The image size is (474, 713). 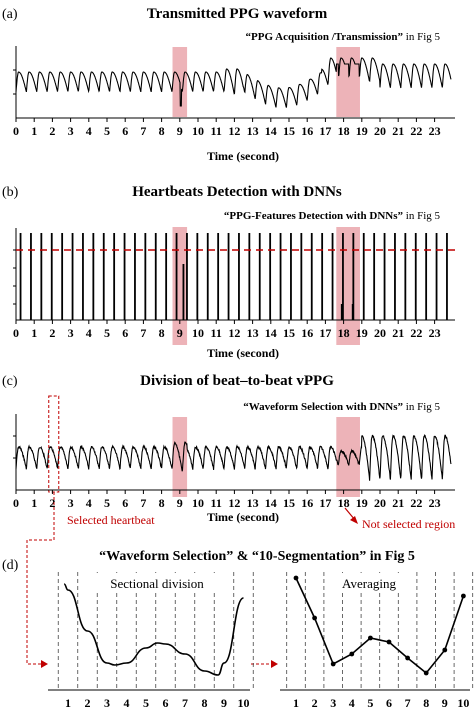 I want to click on panel-c-letter: (c), so click(x=10, y=381).